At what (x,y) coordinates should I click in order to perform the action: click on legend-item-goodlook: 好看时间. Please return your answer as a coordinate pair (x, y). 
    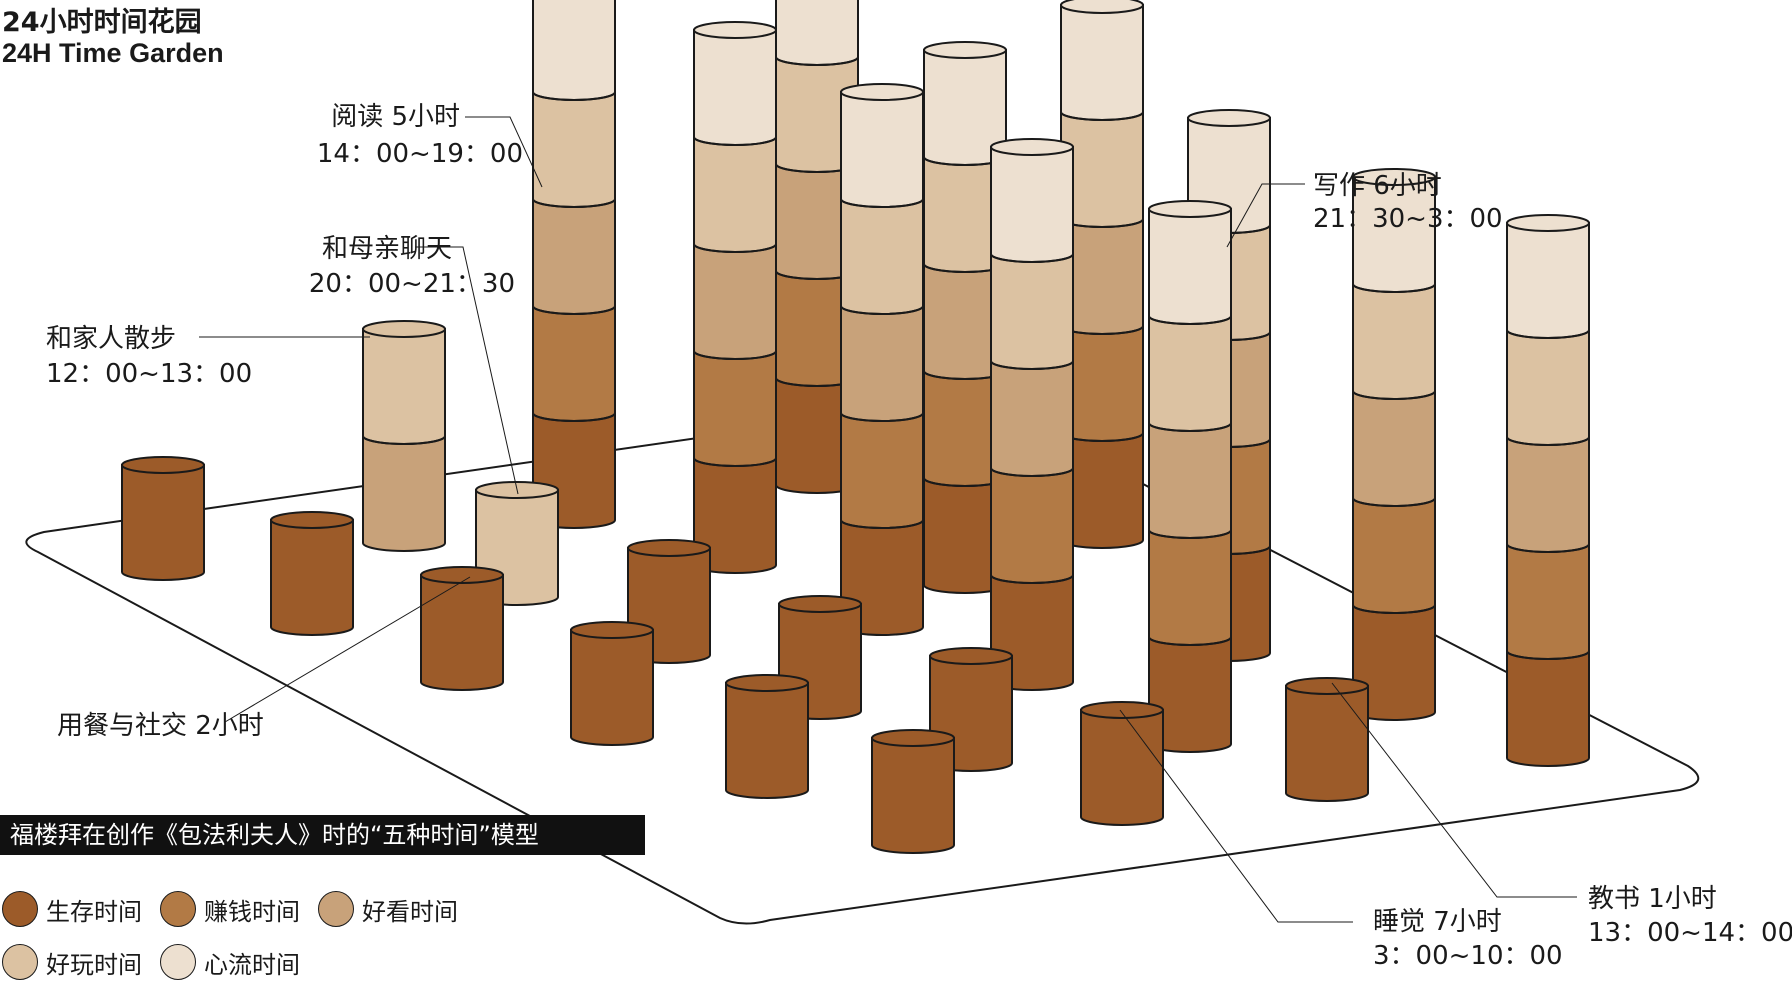
    Looking at the image, I should click on (388, 909).